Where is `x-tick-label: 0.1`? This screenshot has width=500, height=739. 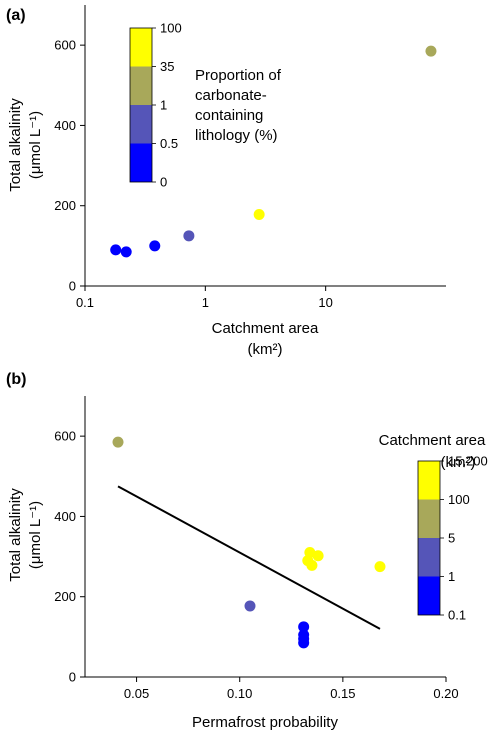
x-tick-label: 0.1 is located at coordinates (85, 302).